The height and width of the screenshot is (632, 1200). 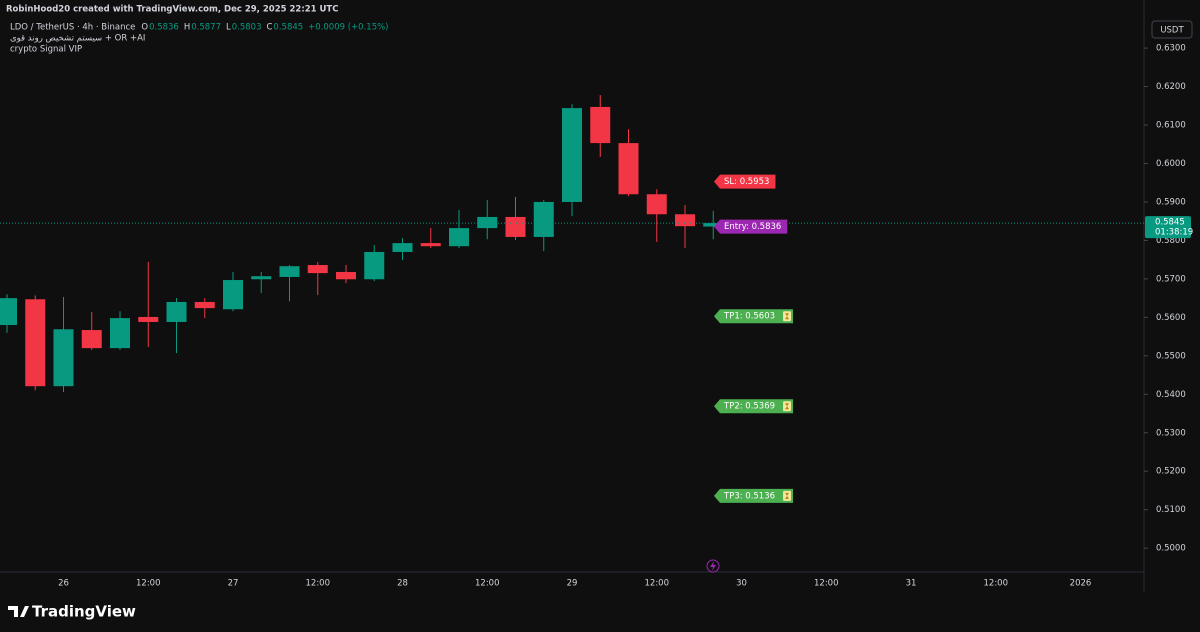 What do you see at coordinates (749, 317) in the screenshot?
I see `level-text: TP1: 0.5603` at bounding box center [749, 317].